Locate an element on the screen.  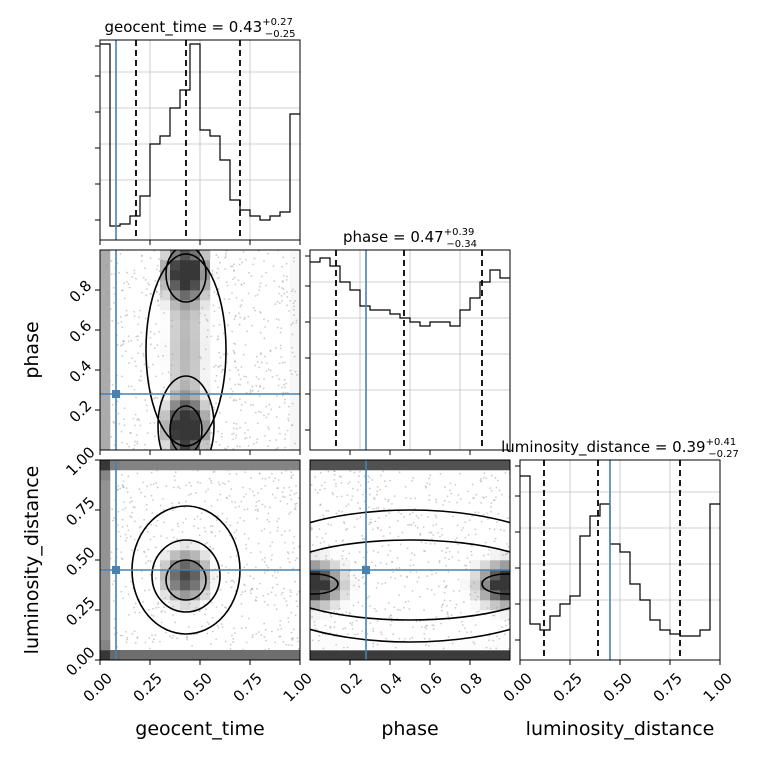
contour-line is located at coordinates (410, 576).